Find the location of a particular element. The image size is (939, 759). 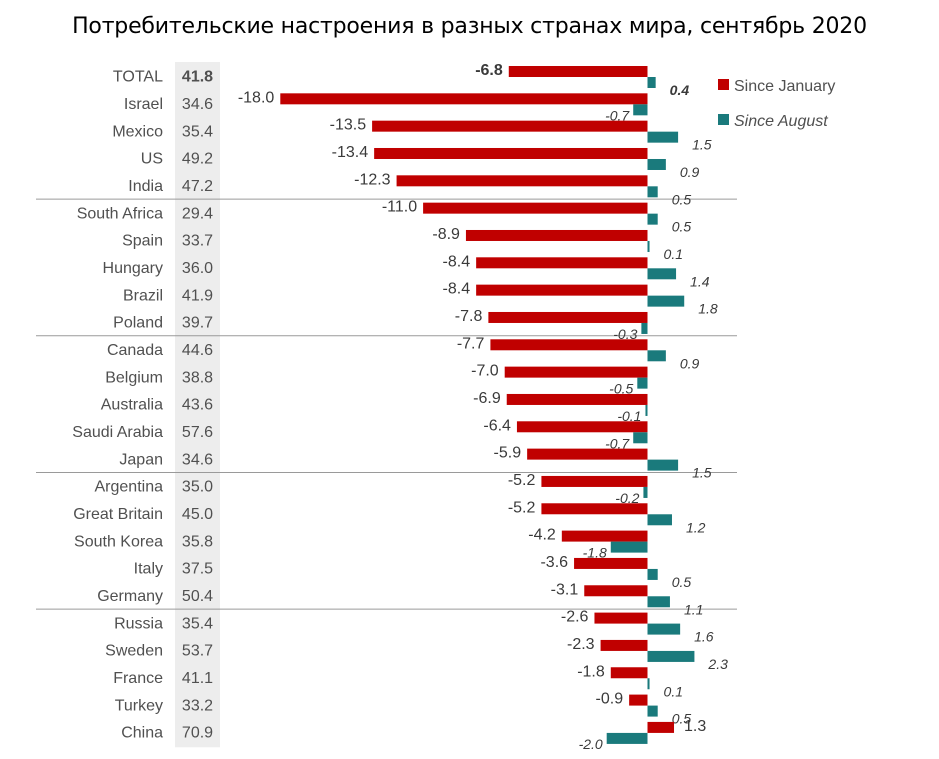

row-argentina: Argentina 35.0 -5.2 -0.2 is located at coordinates (371, 489).